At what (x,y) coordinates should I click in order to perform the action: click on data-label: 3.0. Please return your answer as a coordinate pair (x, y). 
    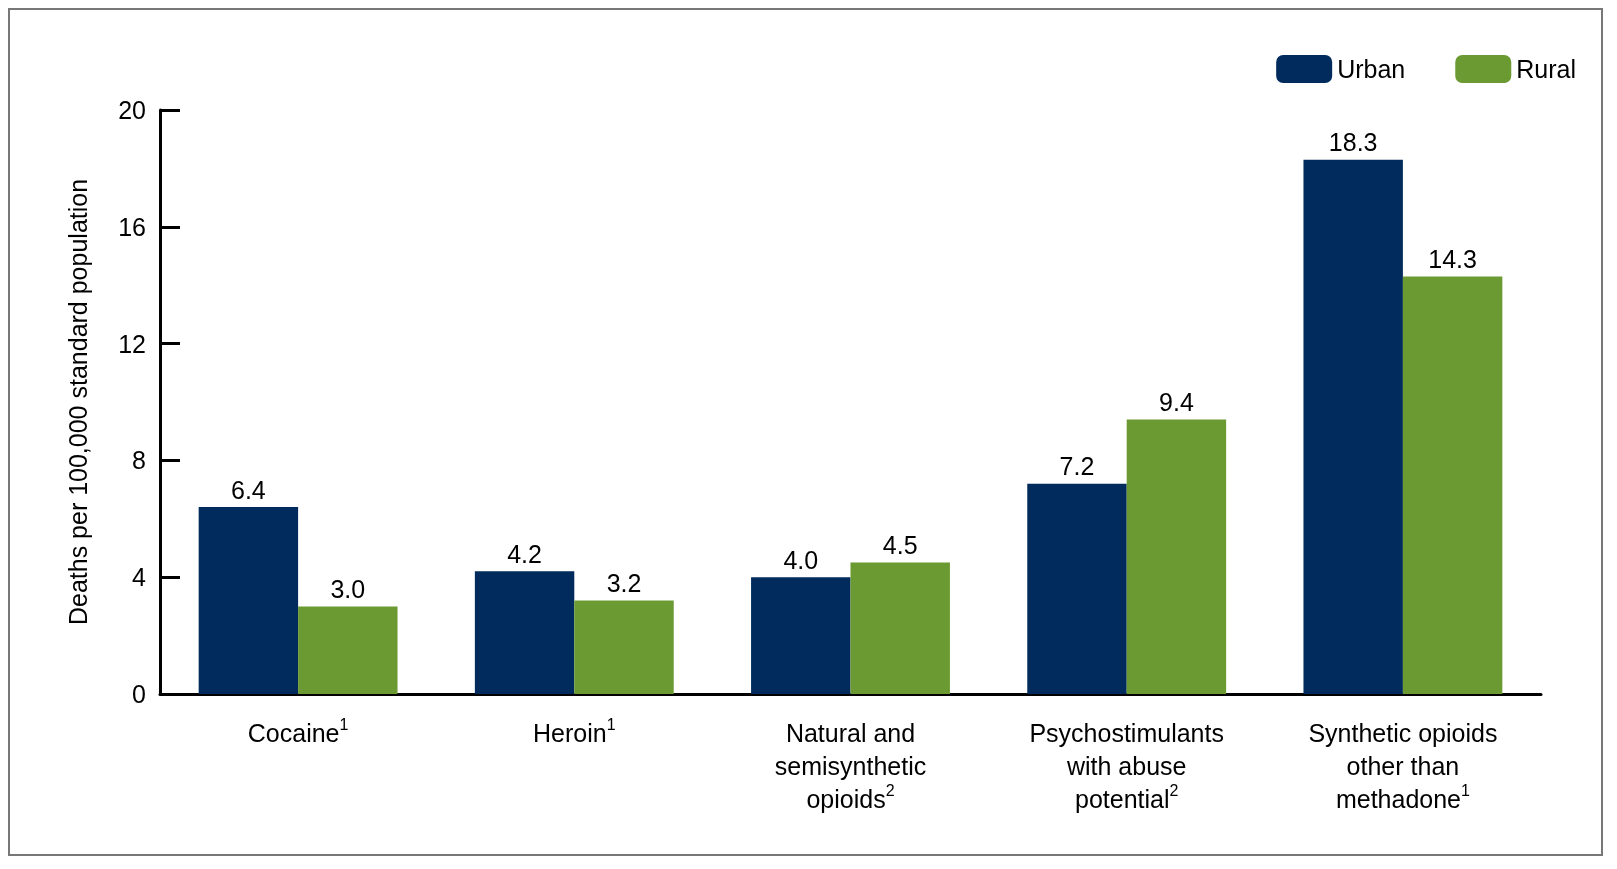
    Looking at the image, I should click on (348, 588).